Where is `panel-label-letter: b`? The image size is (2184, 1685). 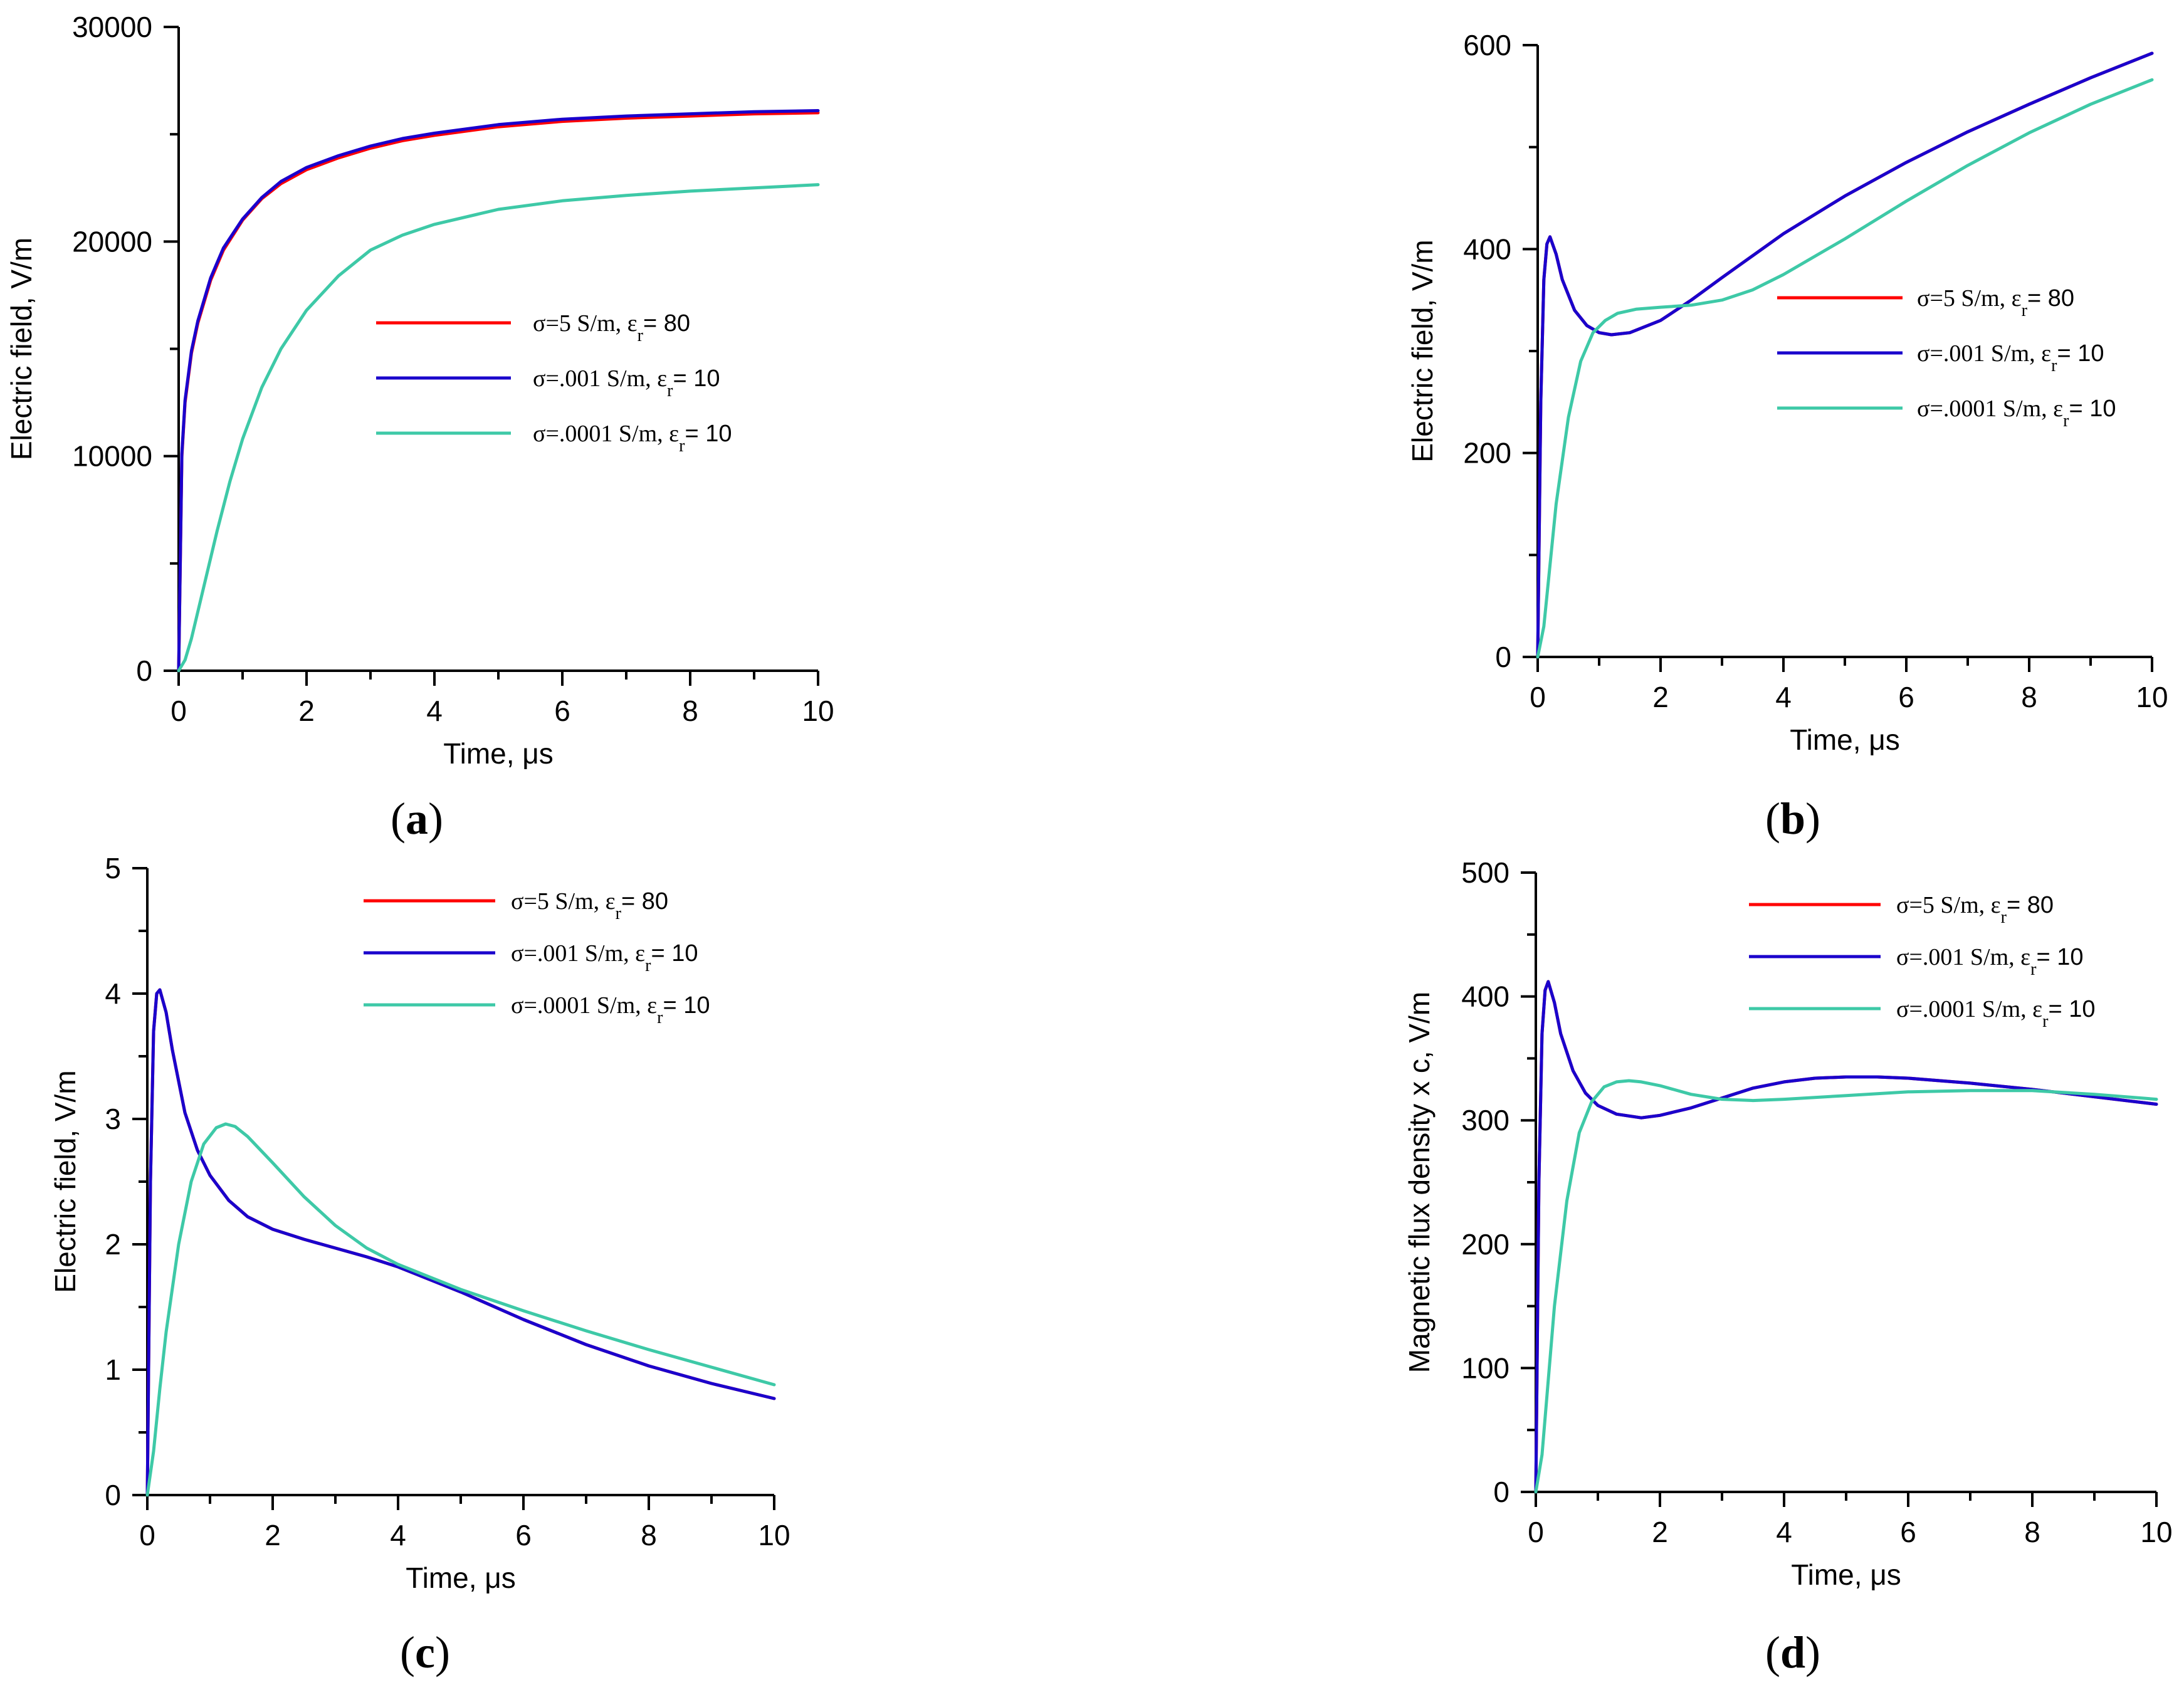
panel-label-letter: b is located at coordinates (1793, 819).